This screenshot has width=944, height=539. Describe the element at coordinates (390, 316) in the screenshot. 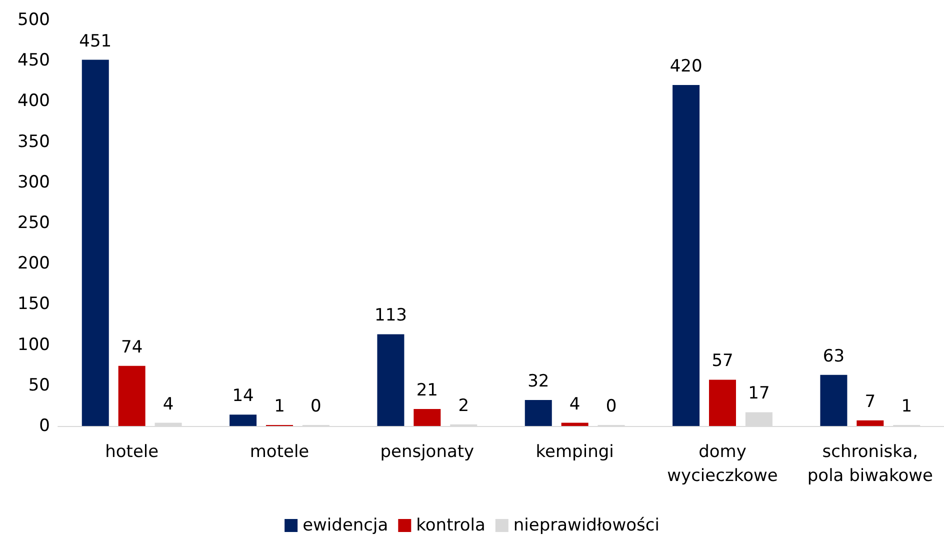

I see `data-label: 113` at that location.